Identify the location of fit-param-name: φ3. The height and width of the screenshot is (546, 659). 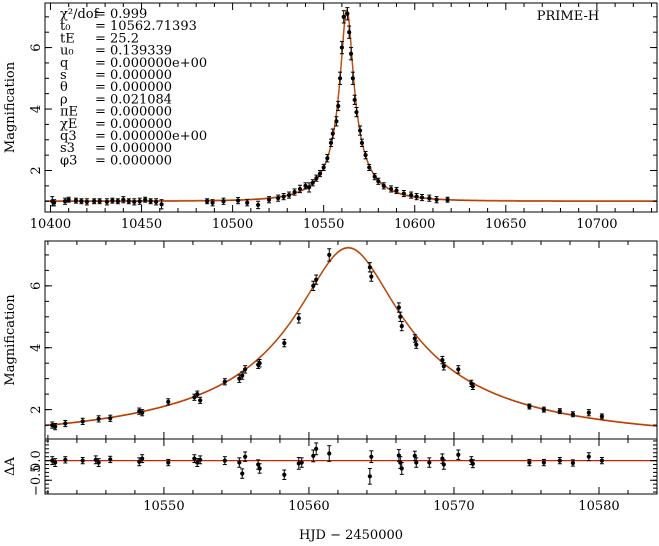
(68, 160).